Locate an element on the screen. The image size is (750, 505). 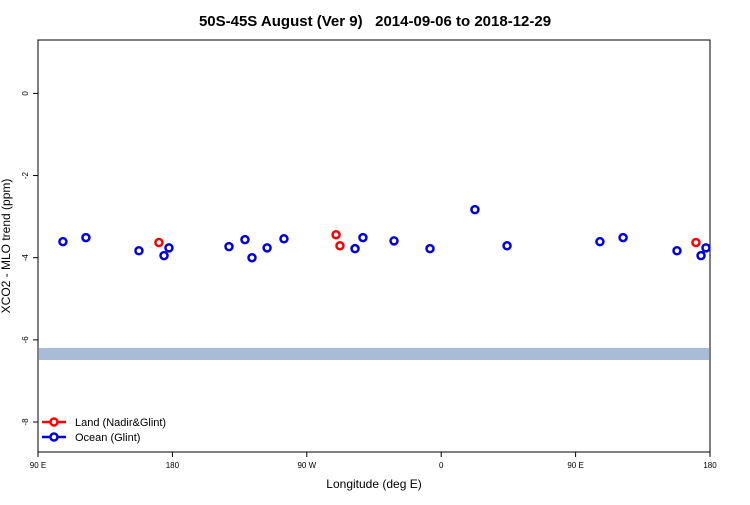
y-axis-label: XCO2 - MLO trend (ppm) is located at coordinates (6, 246).